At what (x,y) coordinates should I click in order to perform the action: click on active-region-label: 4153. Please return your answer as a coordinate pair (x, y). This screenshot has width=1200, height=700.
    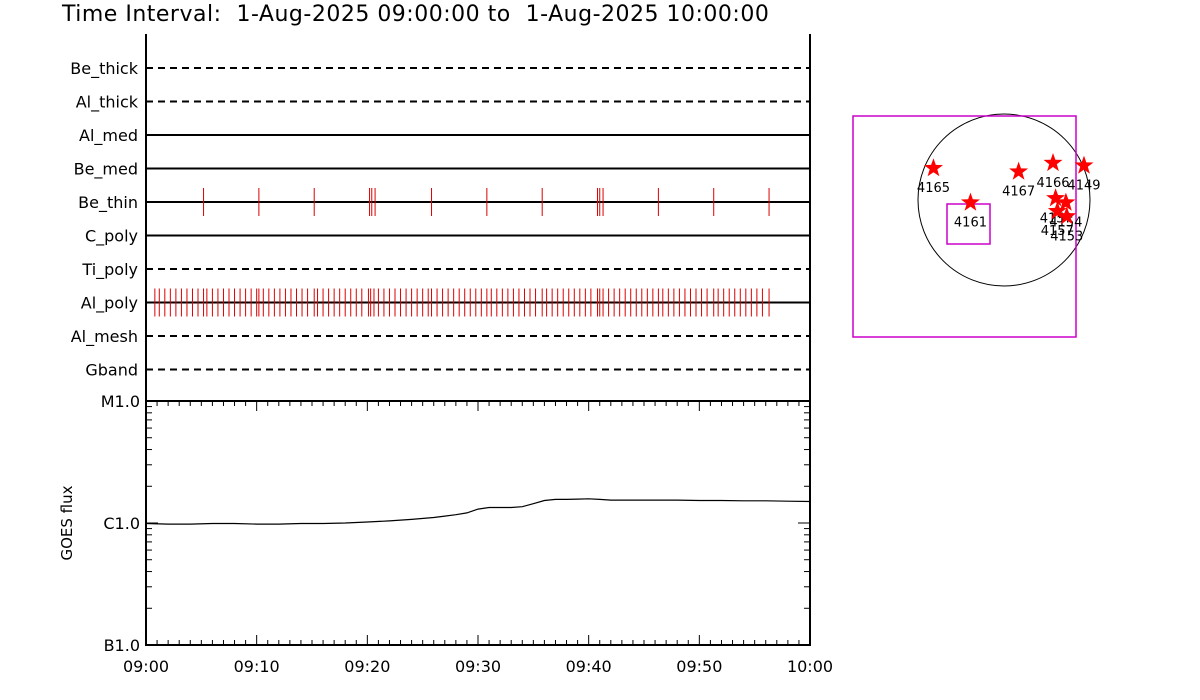
    Looking at the image, I should click on (1066, 236).